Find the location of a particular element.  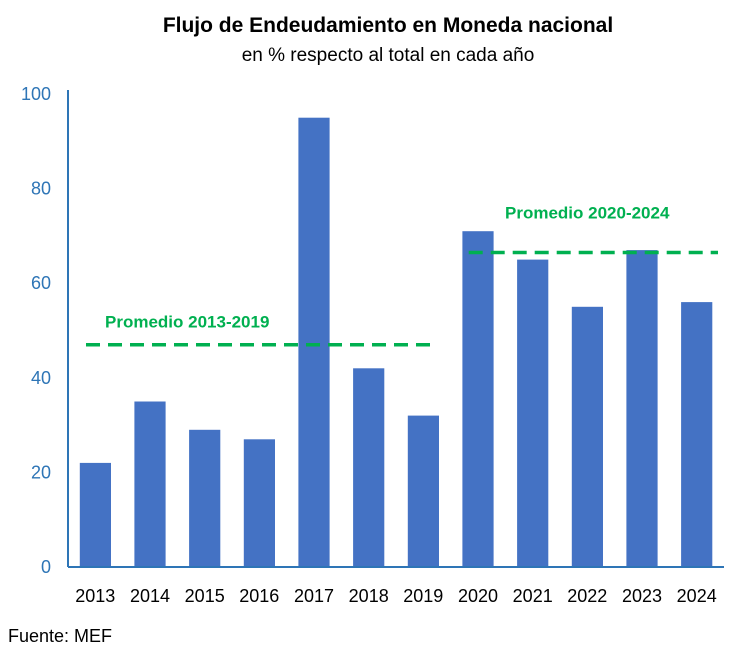

bar-2022 is located at coordinates (587, 436).